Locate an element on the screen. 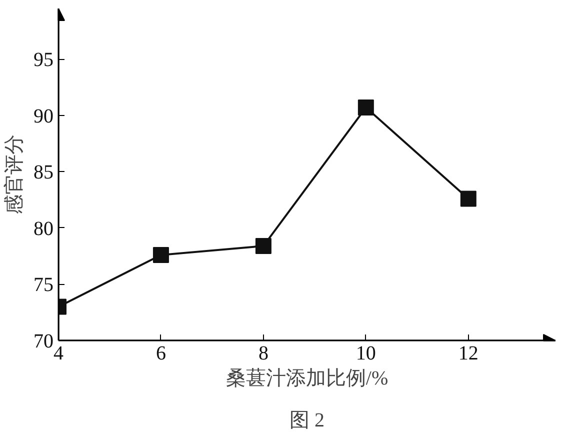 The image size is (567, 446). x-tick-label: 6 is located at coordinates (161, 353).